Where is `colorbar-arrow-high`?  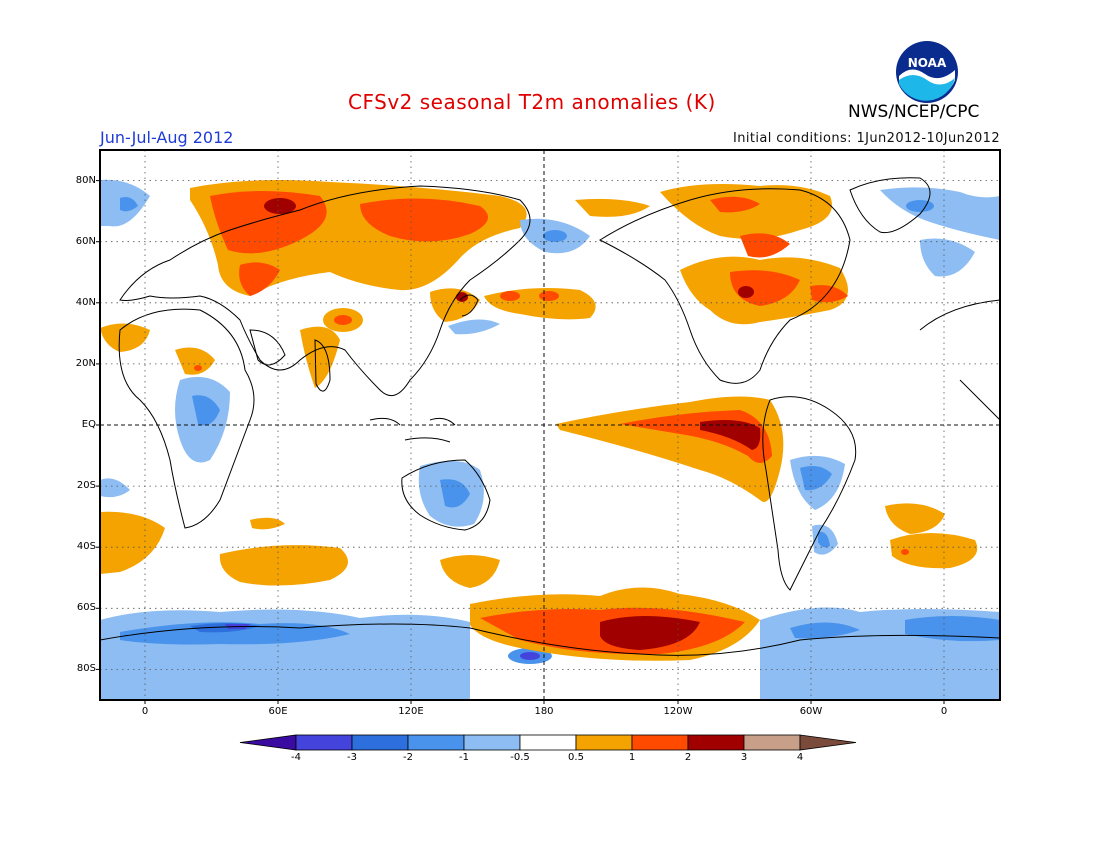 colorbar-arrow-high is located at coordinates (828, 742).